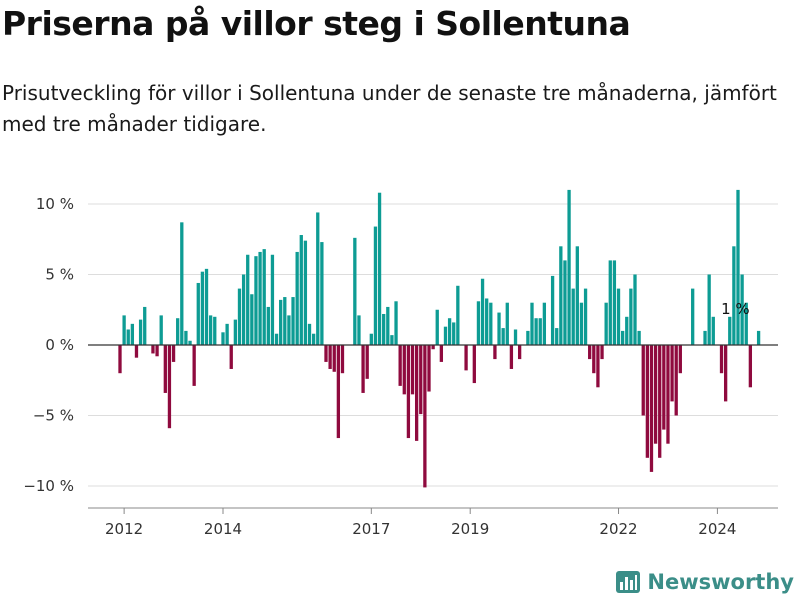 The height and width of the screenshot is (600, 800). I want to click on newsworthy-logo-text: Newsworthy, so click(720, 582).